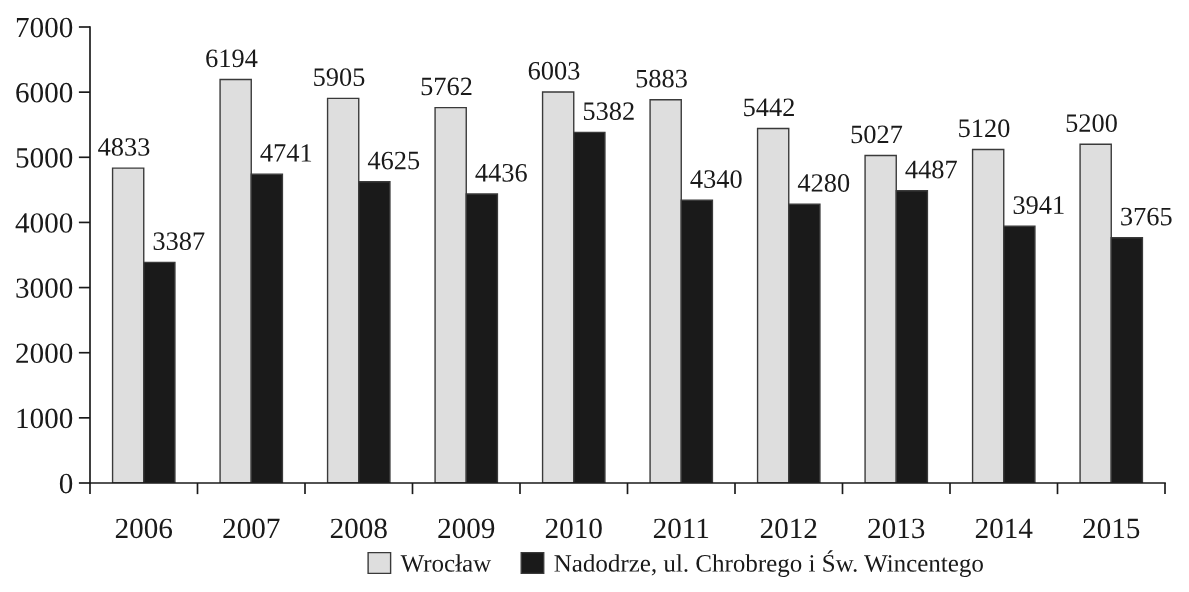  Describe the element at coordinates (823, 183) in the screenshot. I see `data-label: 4280` at that location.